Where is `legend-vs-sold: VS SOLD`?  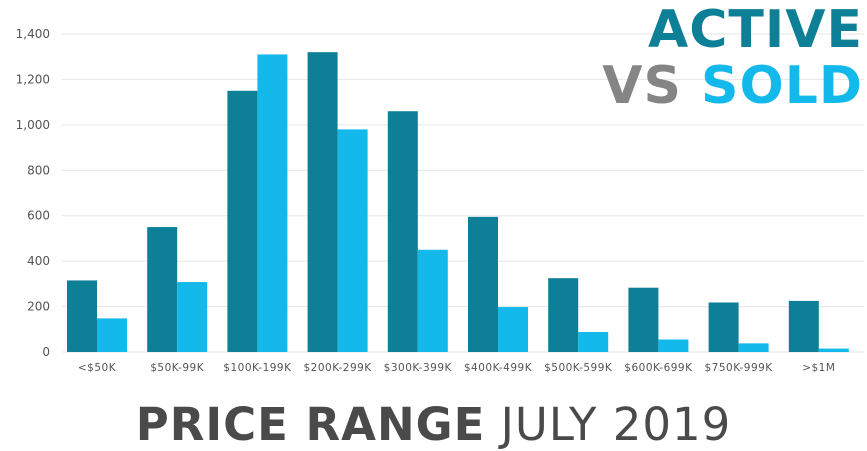 legend-vs-sold: VS SOLD is located at coordinates (732, 86).